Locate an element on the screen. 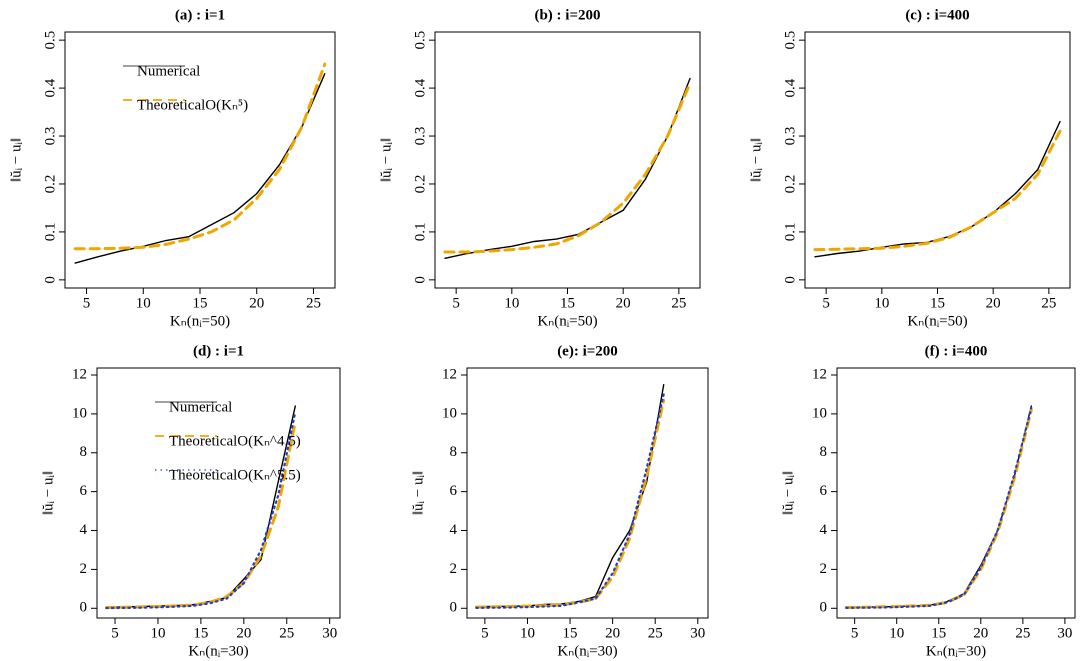  panel-title: (f) : i=400 is located at coordinates (956, 351).